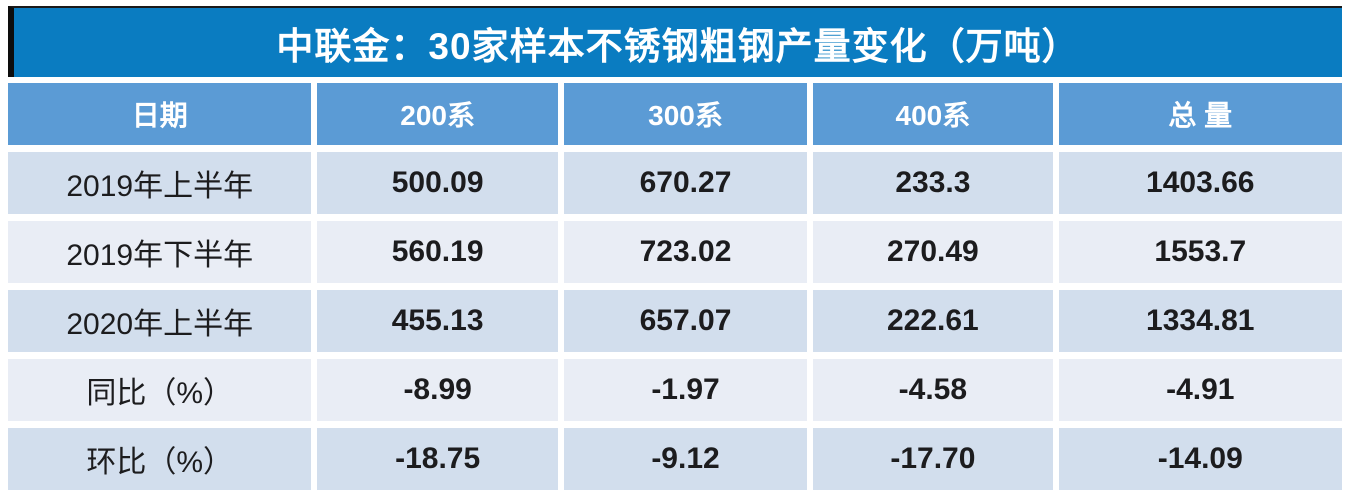 The height and width of the screenshot is (503, 1350). What do you see at coordinates (160, 183) in the screenshot?
I see `row-label: 2019年上半年` at bounding box center [160, 183].